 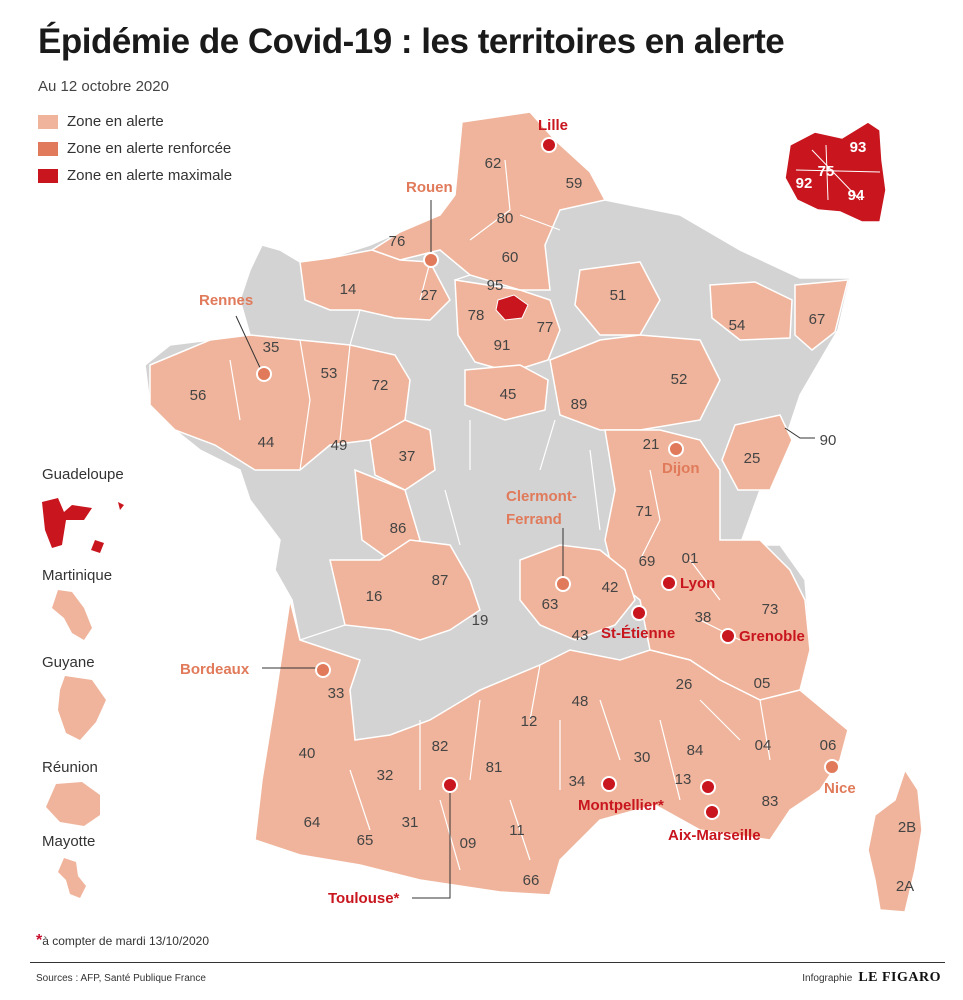 What do you see at coordinates (580, 701) in the screenshot?
I see `svg-text: 48` at bounding box center [580, 701].